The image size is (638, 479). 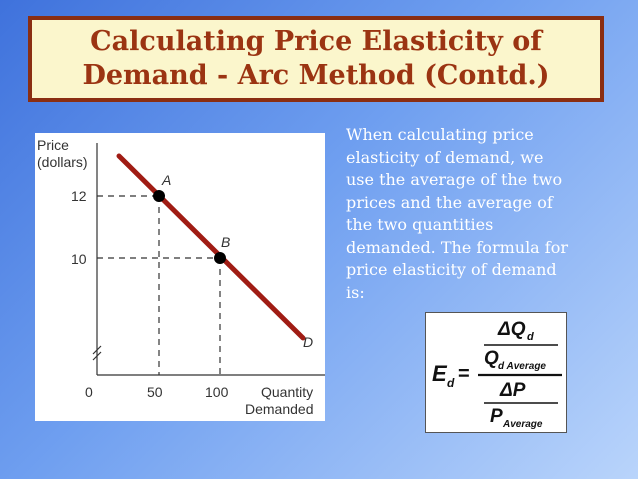 I want to click on formula-lhs: E, so click(x=440, y=373).